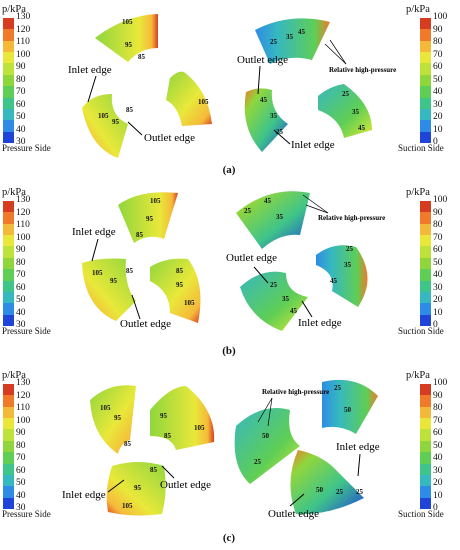  I want to click on suction-blade-left, so click(266, 120).